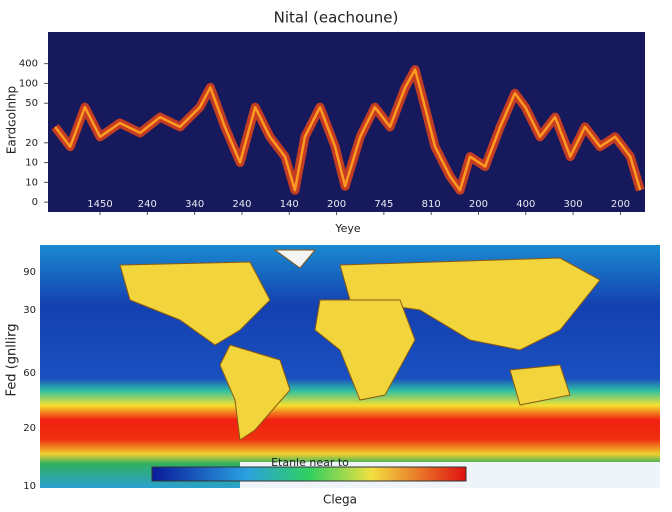 This screenshot has width=672, height=512. Describe the element at coordinates (29, 373) in the screenshot. I see `y-tick-label: 60` at that location.